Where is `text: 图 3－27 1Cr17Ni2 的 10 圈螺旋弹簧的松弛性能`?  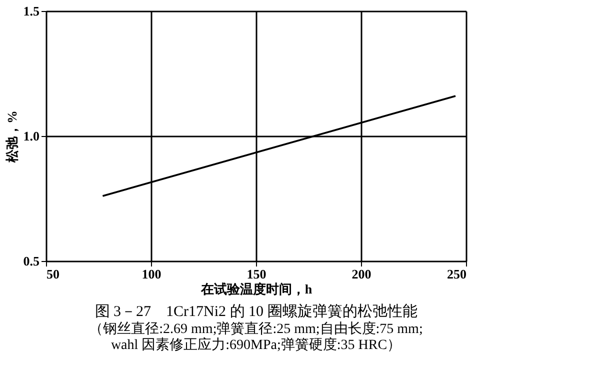 text: 图 3－27 1Cr17Ni2 的 10 圈螺旋弹簧的松弛性能 is located at coordinates (256, 311).